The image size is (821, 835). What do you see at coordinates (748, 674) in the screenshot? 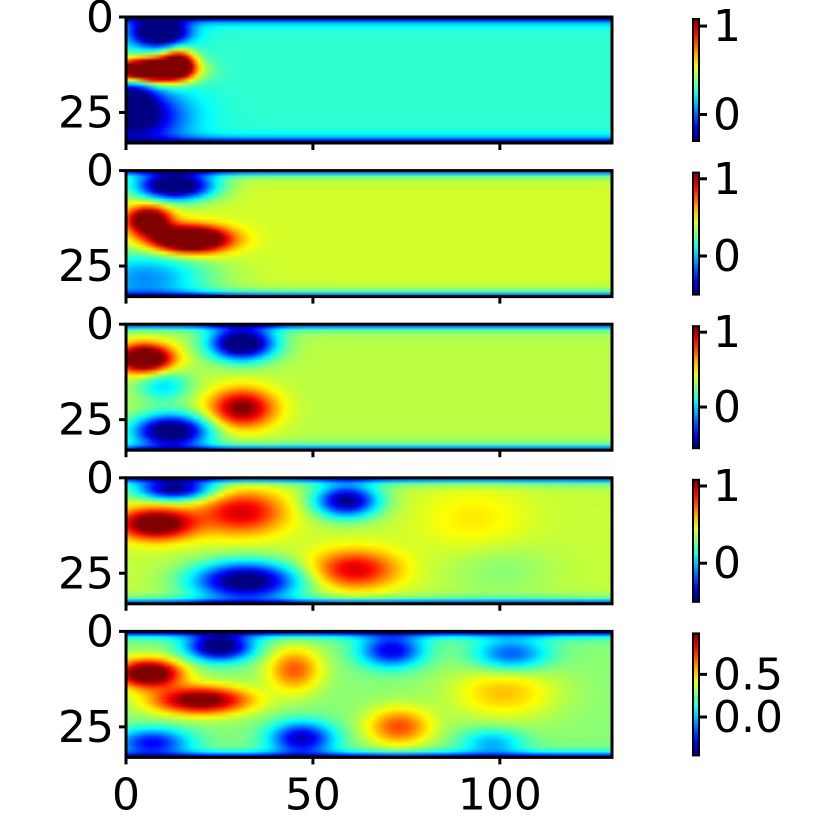
I see `colorbar-tick-label: 0.5` at bounding box center [748, 674].